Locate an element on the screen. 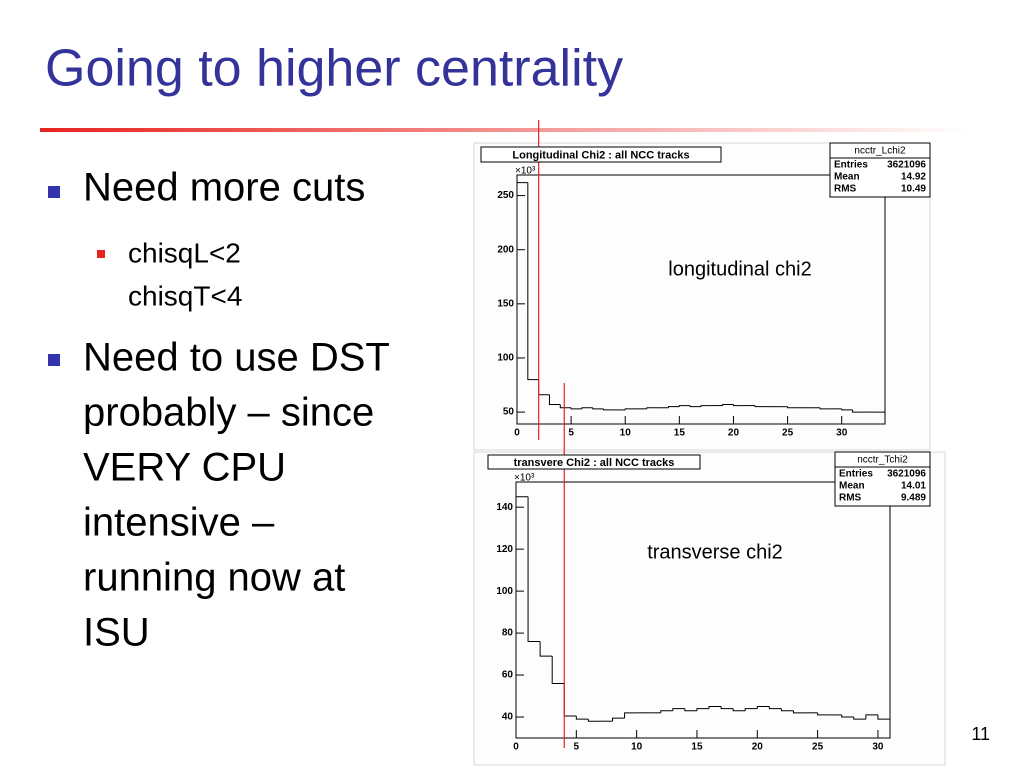  bullet-text: Need to use DST is located at coordinates (236, 358).